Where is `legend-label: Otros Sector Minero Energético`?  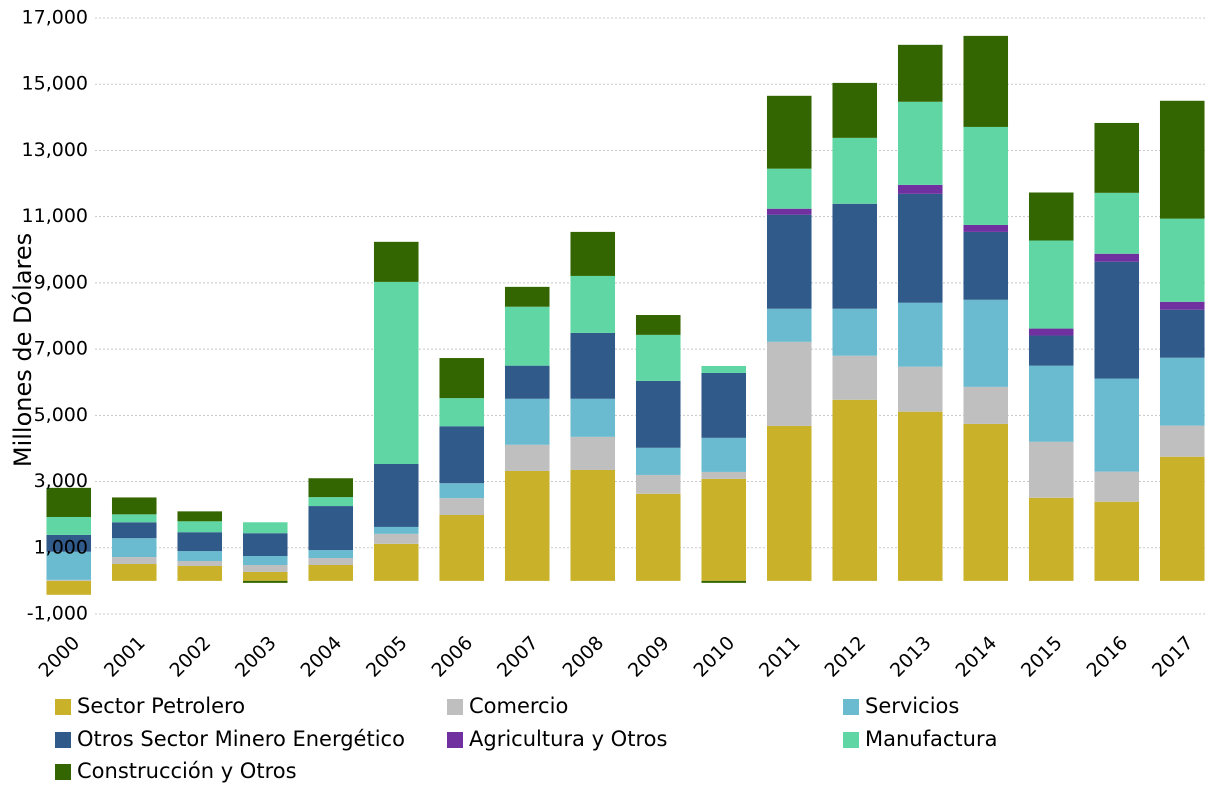
legend-label: Otros Sector Minero Energético is located at coordinates (241, 739).